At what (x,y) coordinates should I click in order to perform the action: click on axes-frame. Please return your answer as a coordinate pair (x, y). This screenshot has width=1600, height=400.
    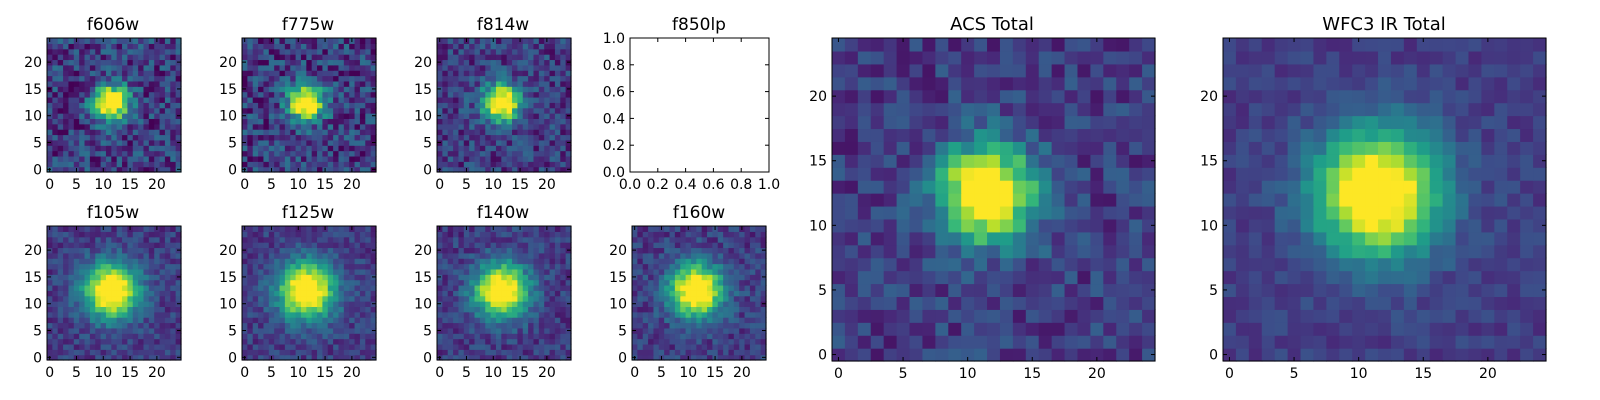
    Looking at the image, I should click on (699, 293).